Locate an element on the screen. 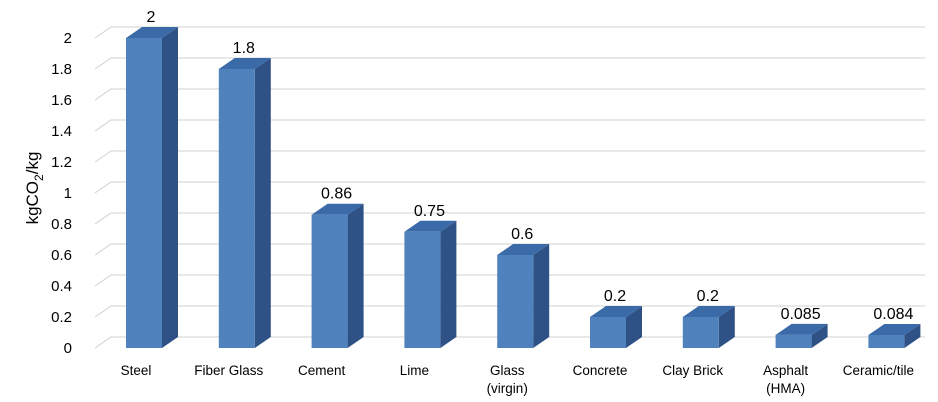 Image resolution: width=938 pixels, height=402 pixels. data-label: 0.86 is located at coordinates (336, 194).